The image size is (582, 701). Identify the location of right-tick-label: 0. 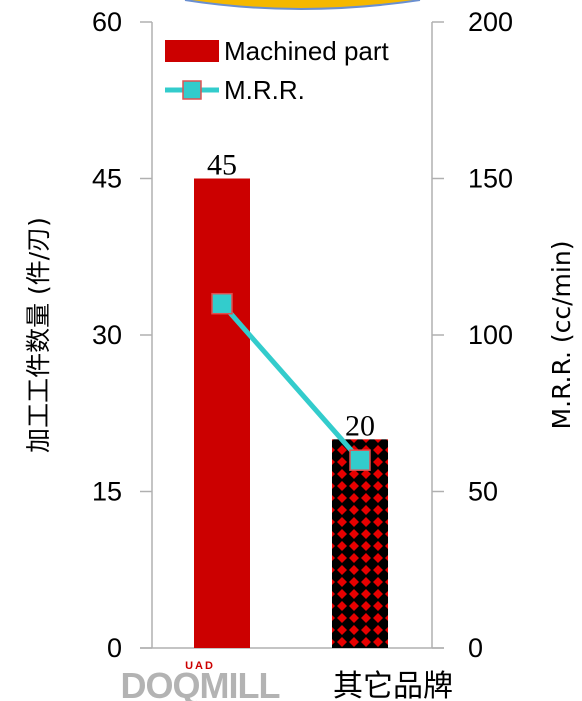
(475, 648).